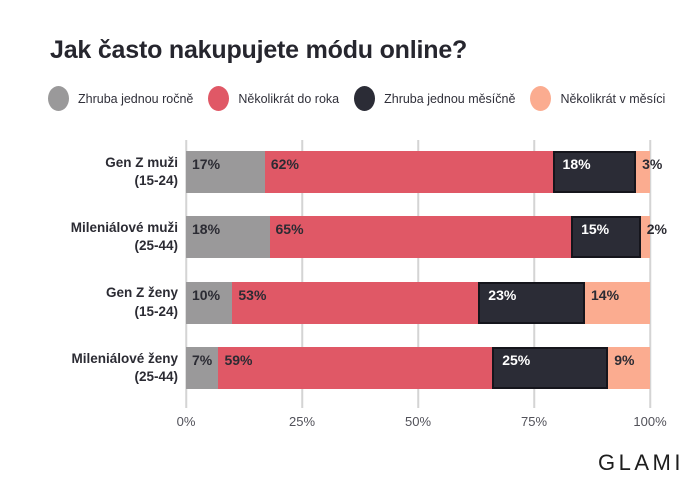 The height and width of the screenshot is (495, 700). Describe the element at coordinates (289, 229) in the screenshot. I see `bar-value-label: 65%` at that location.